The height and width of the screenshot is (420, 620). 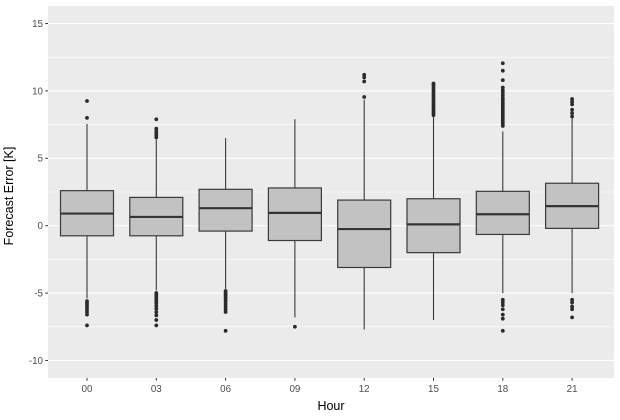 What do you see at coordinates (41, 226) in the screenshot?
I see `y-tick-label: 0` at bounding box center [41, 226].